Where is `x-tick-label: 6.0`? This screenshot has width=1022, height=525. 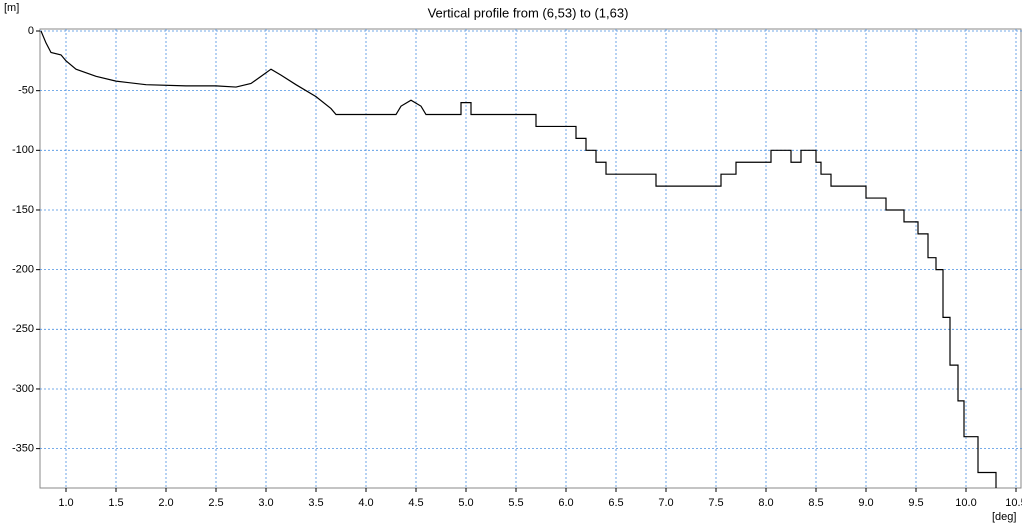
x-tick-label: 6.0 is located at coordinates (565, 503).